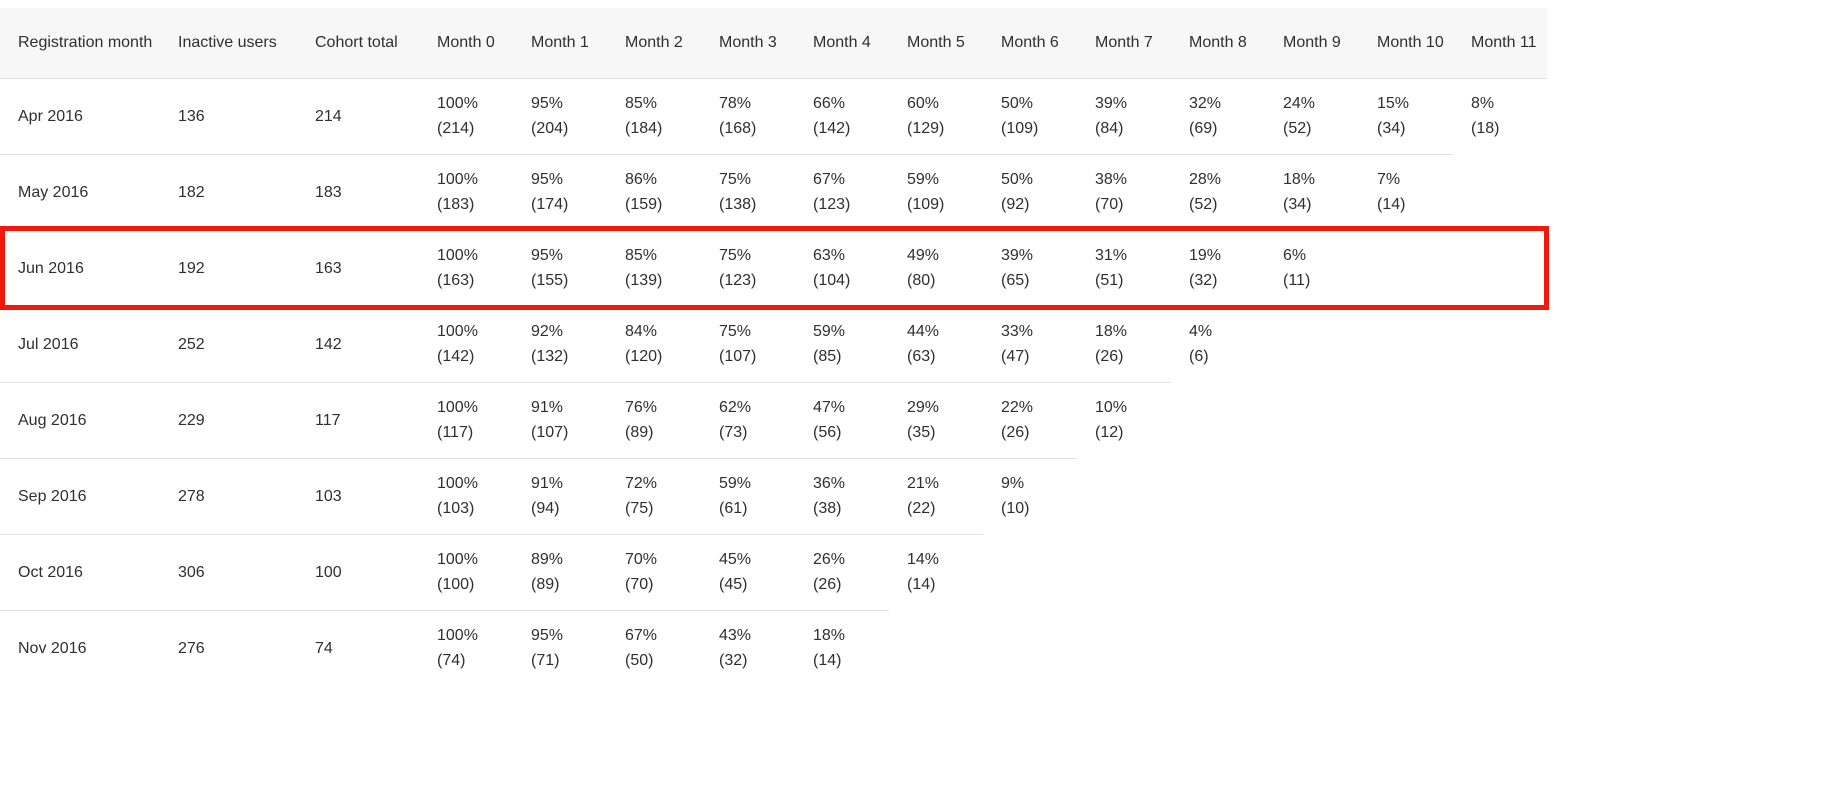 The image size is (1838, 806). What do you see at coordinates (1203, 280) in the screenshot?
I see `retention-count: (32)` at bounding box center [1203, 280].